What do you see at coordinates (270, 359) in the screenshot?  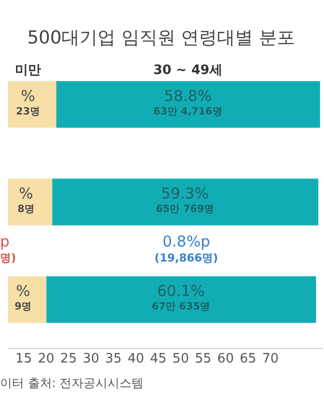 I see `x-tick-label: 70` at bounding box center [270, 359].